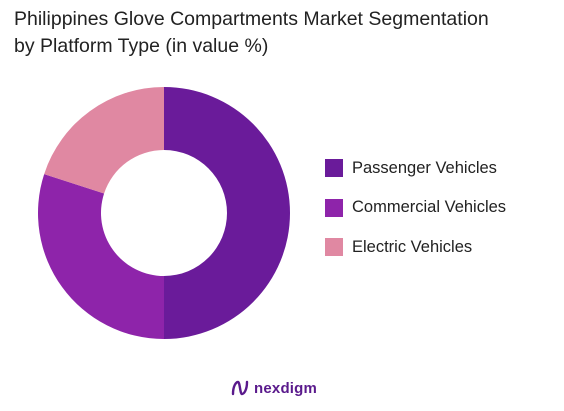  Describe the element at coordinates (334, 207) in the screenshot. I see `legend-swatch-commercial-vehicles` at that location.